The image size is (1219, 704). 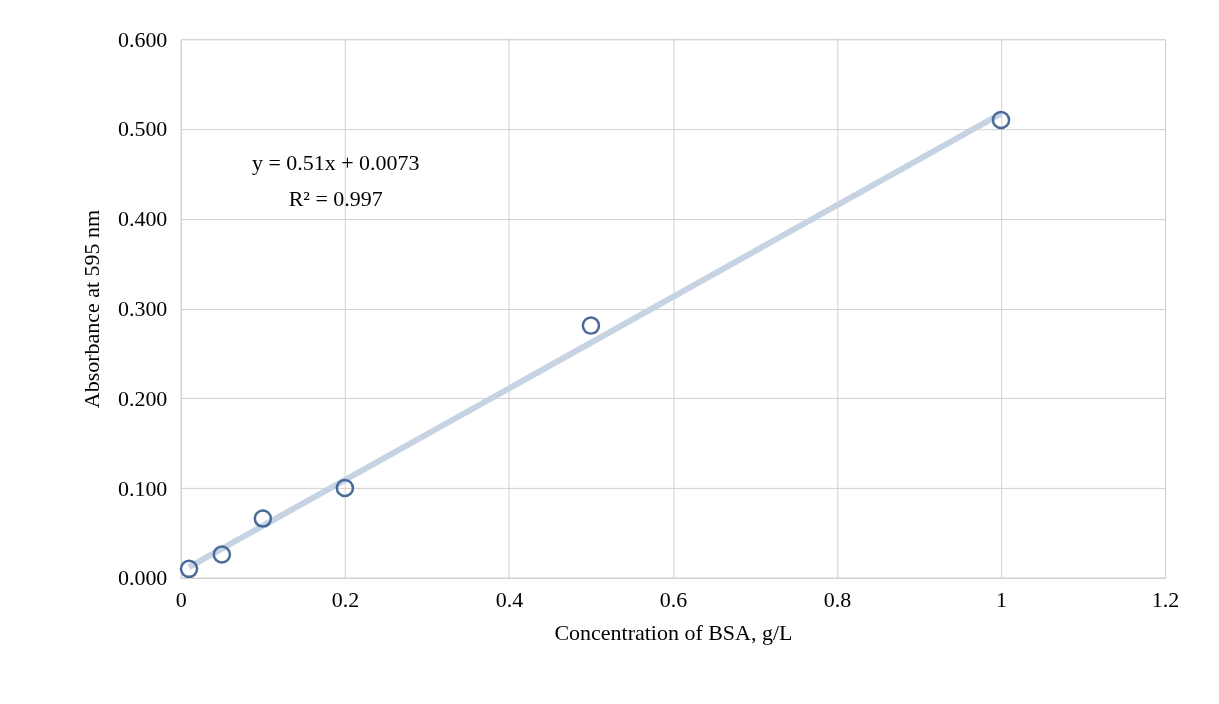 I want to click on y-tick-label: 0.400, so click(x=142, y=219).